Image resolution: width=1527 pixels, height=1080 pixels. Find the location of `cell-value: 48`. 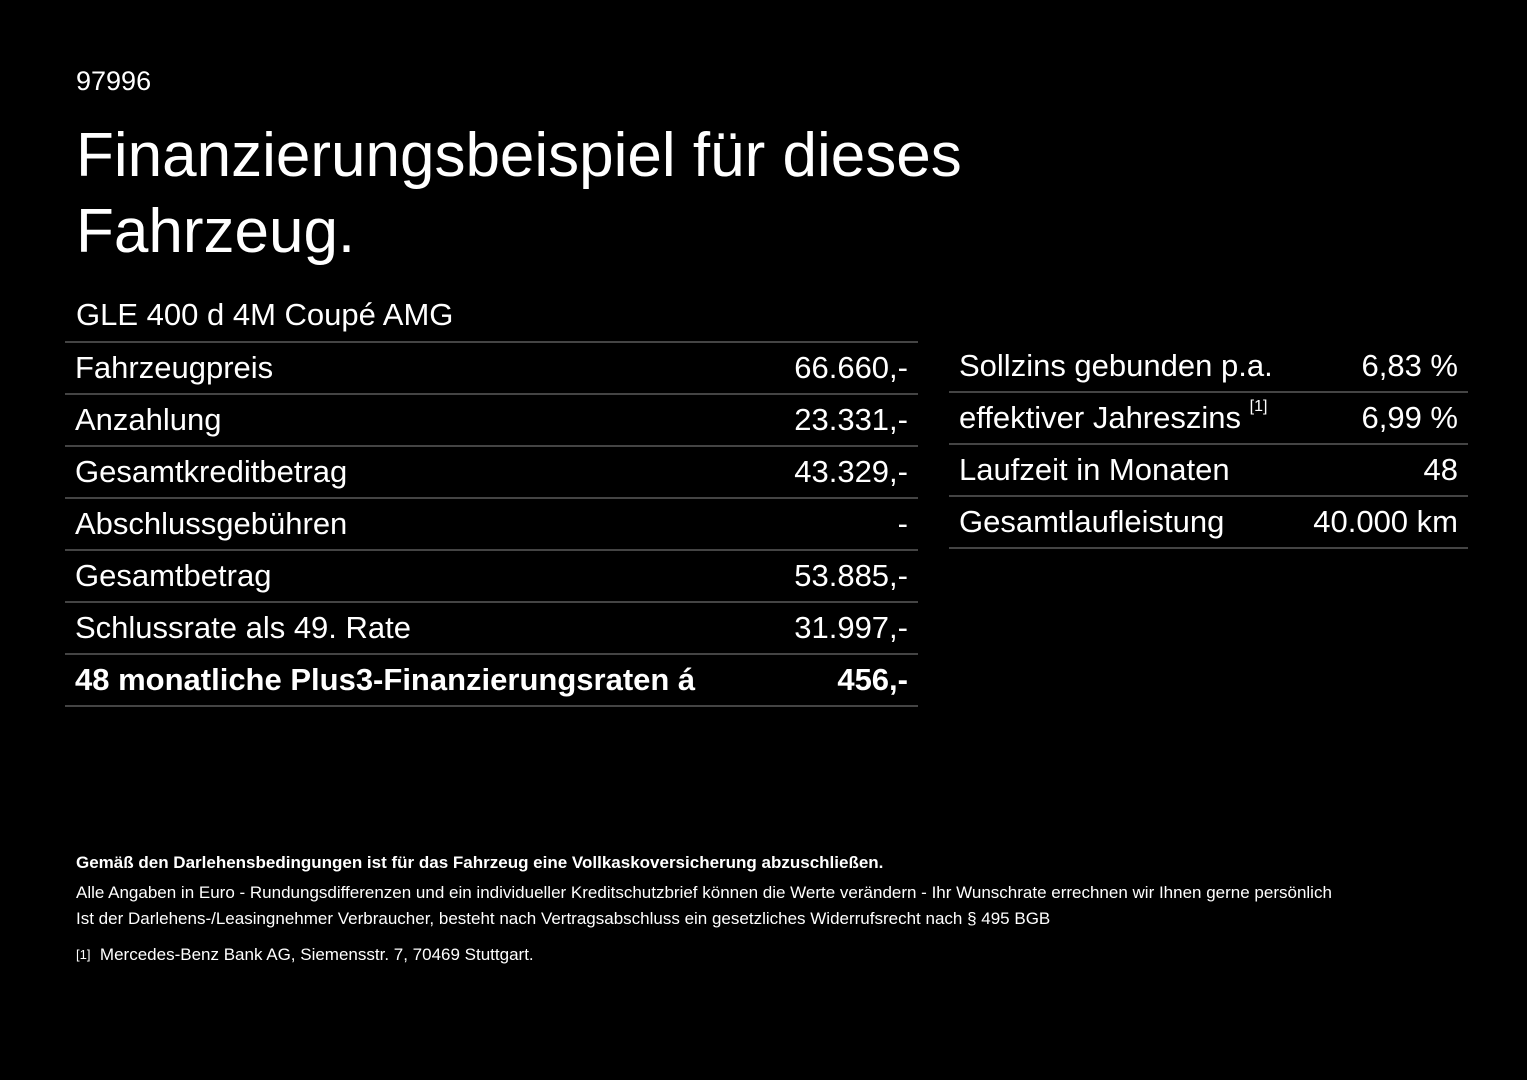

cell-value: 48 is located at coordinates (1382, 470).